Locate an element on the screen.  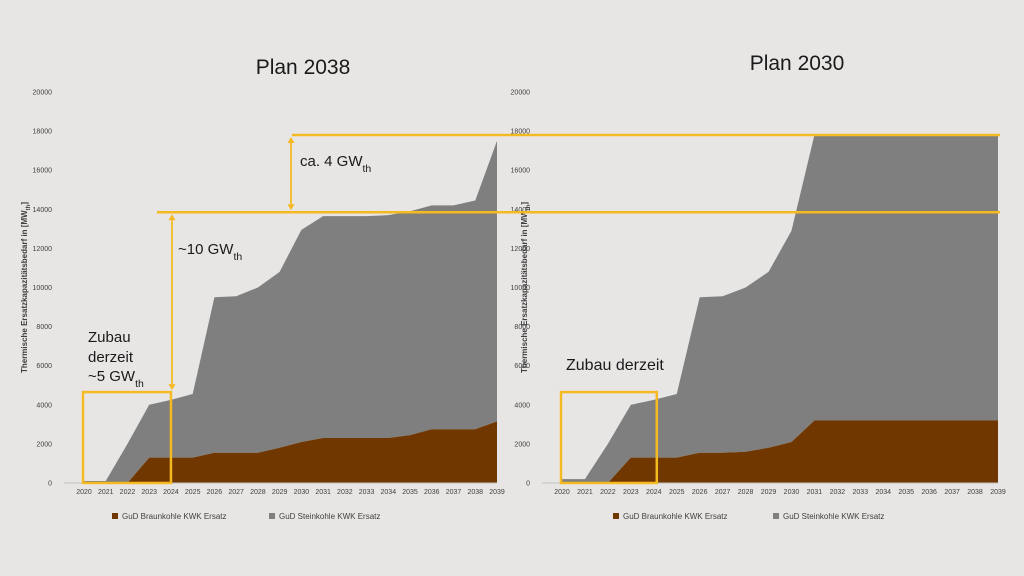
zubau-box-left is located at coordinates (127, 437).